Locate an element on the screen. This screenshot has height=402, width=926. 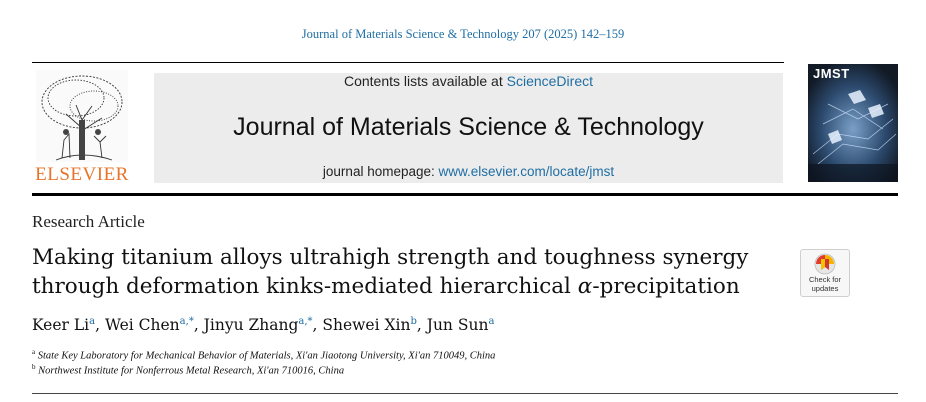
affiliation-mark: a is located at coordinates (34, 352).